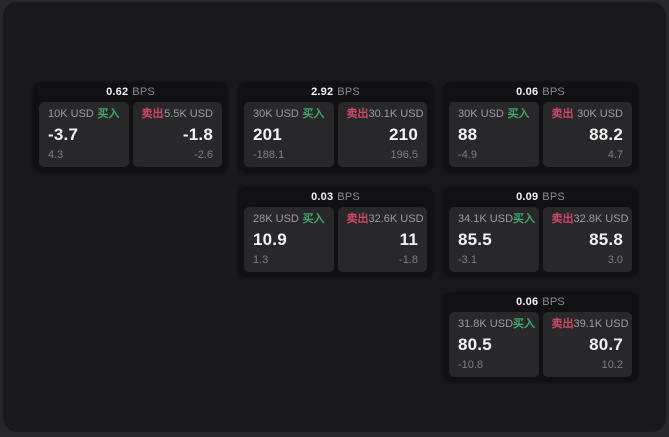 The width and height of the screenshot is (669, 437). Describe the element at coordinates (84, 134) in the screenshot. I see `buy-quote-panel: 10K USD 买入 -3.7 4.3` at that location.